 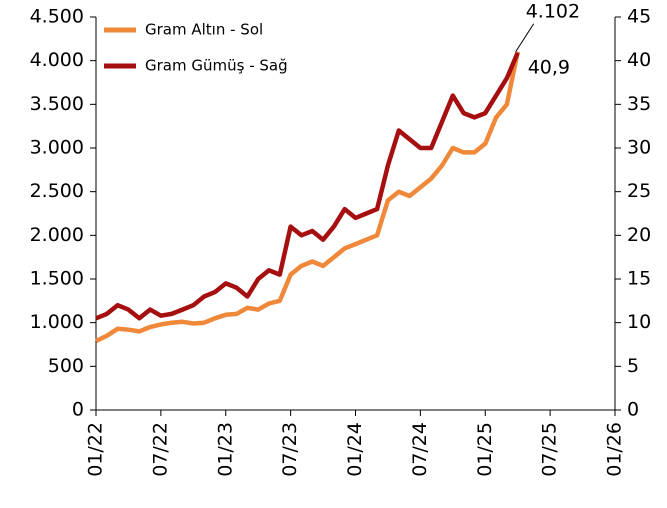 What do you see at coordinates (78, 410) in the screenshot?
I see `y-tick-label: 0` at bounding box center [78, 410].